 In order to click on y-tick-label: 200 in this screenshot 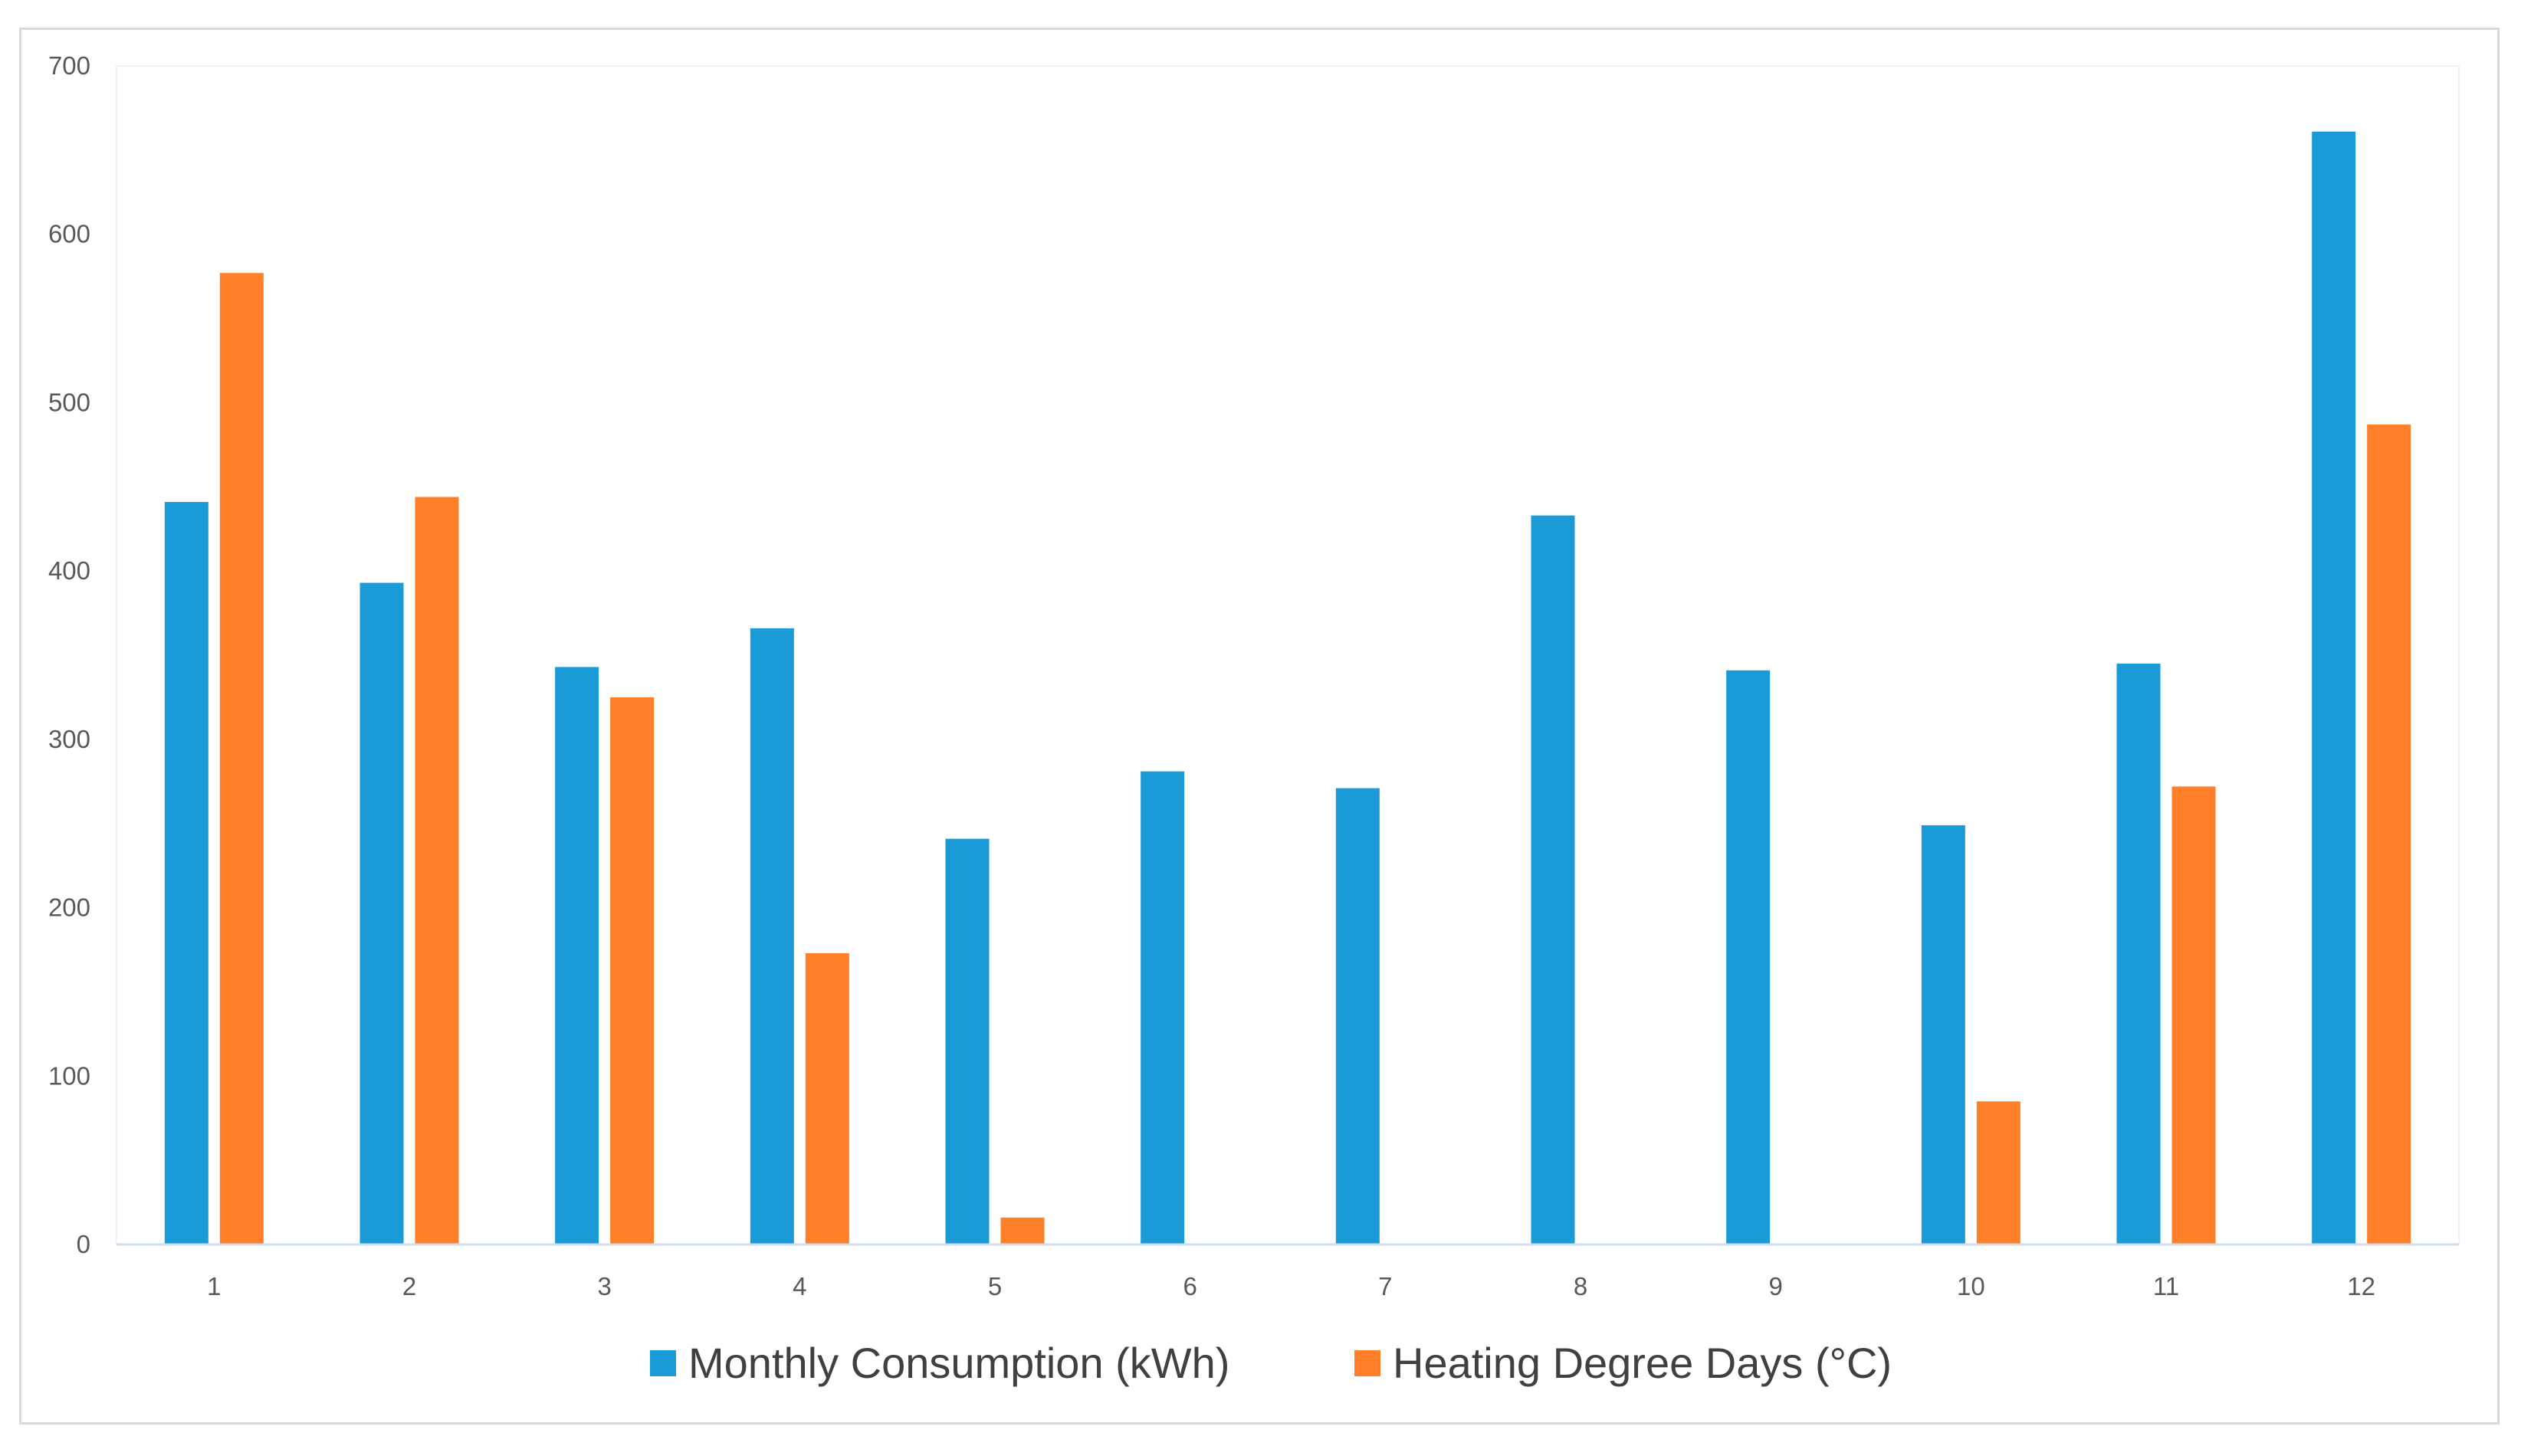, I will do `click(69, 908)`.